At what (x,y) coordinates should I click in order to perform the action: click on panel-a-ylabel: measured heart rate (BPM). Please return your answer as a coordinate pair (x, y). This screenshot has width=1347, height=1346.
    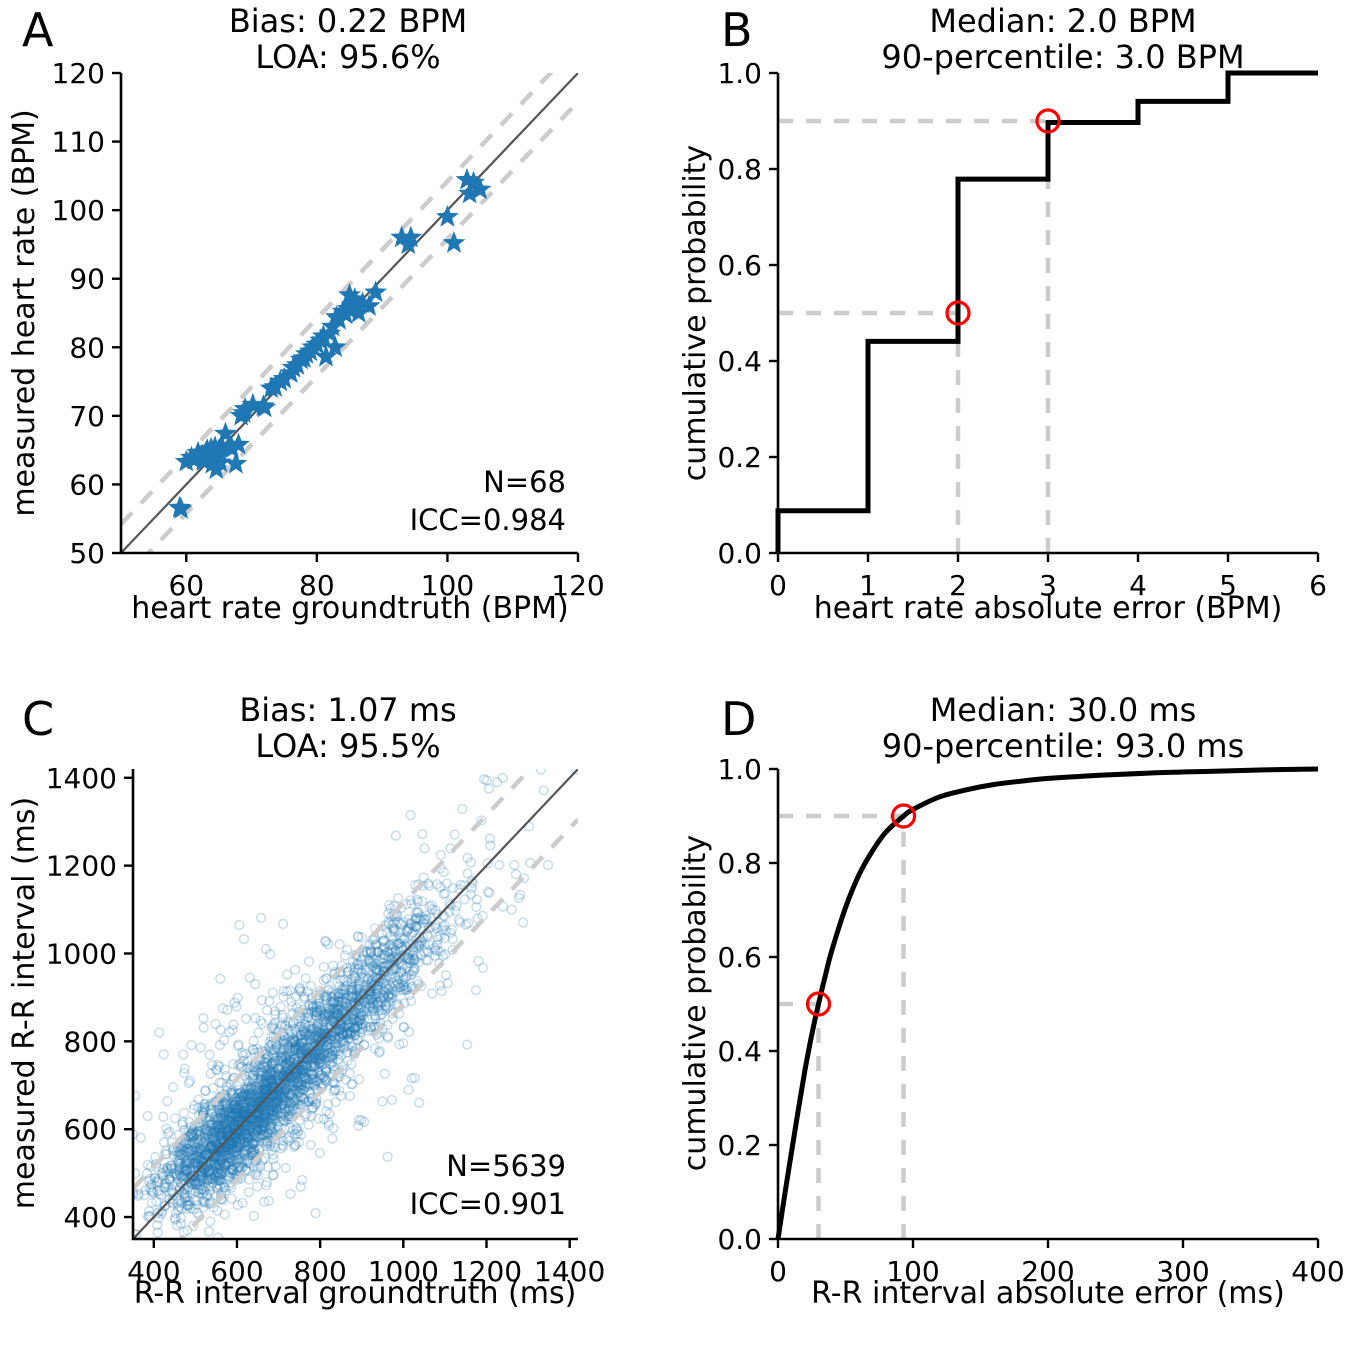
    Looking at the image, I should click on (24, 312).